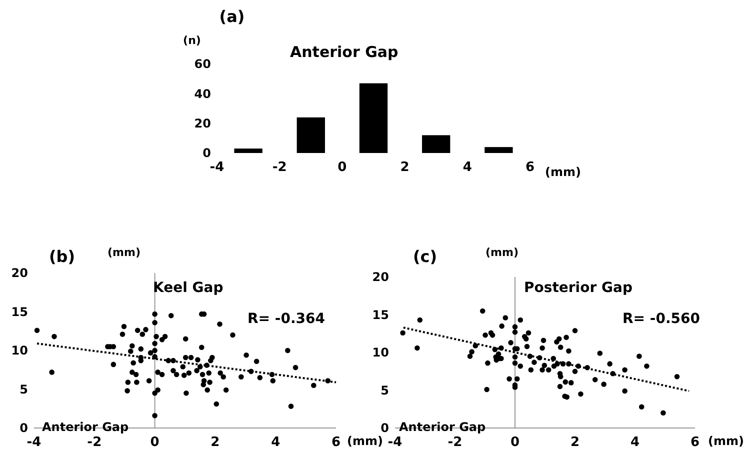 The width and height of the screenshot is (750, 458). What do you see at coordinates (188, 288) in the screenshot?
I see `text: Keel Gap` at bounding box center [188, 288].